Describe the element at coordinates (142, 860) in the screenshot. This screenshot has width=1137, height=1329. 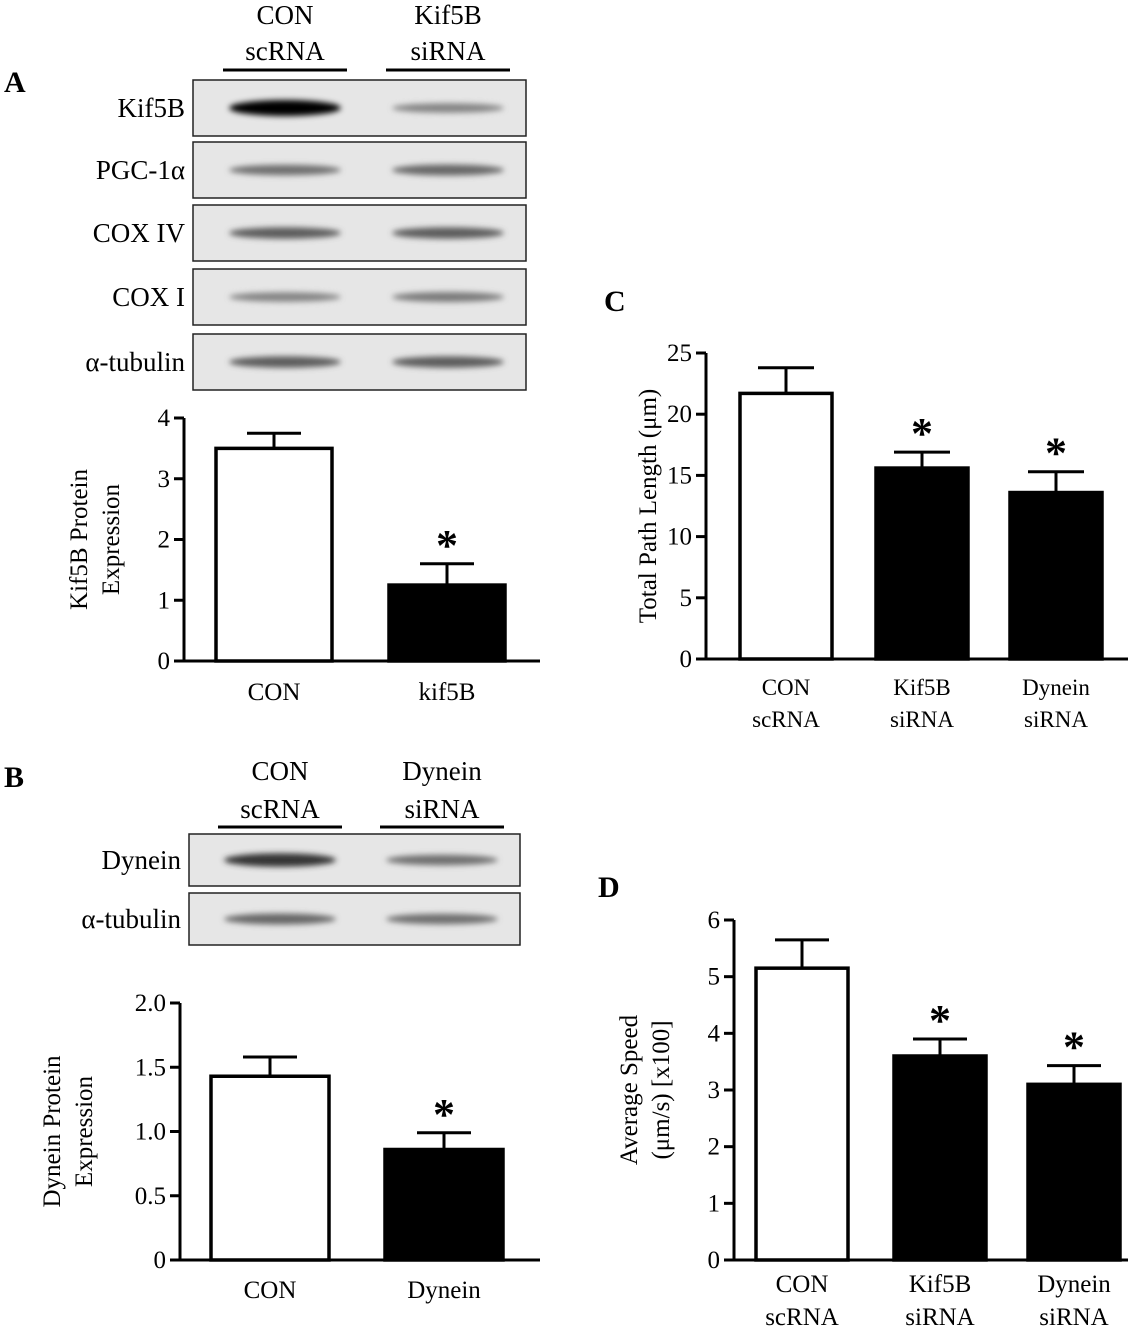
I see `blot-label: Dynein` at that location.